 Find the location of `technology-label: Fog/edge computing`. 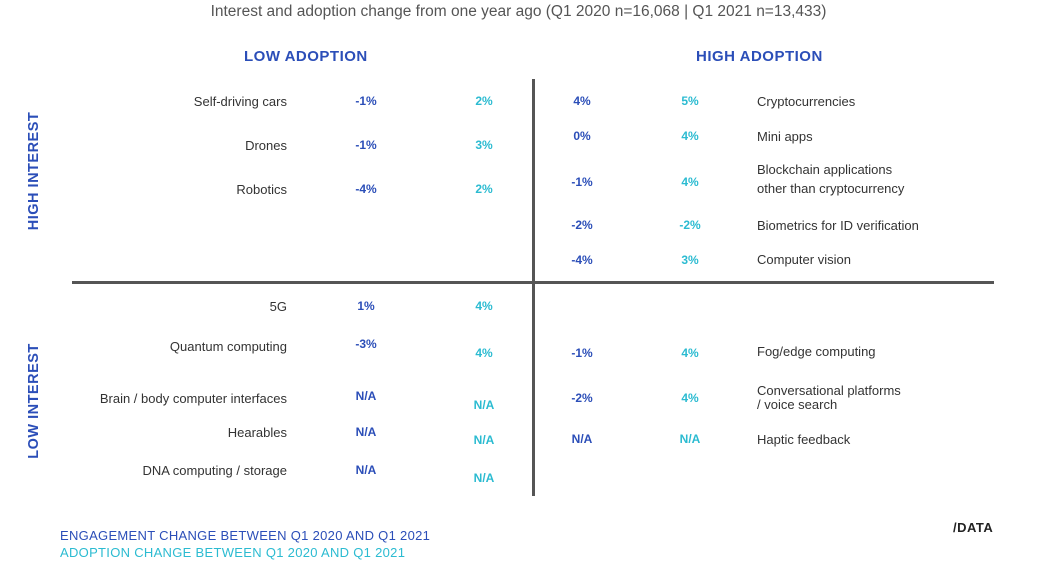

technology-label: Fog/edge computing is located at coordinates (816, 351).